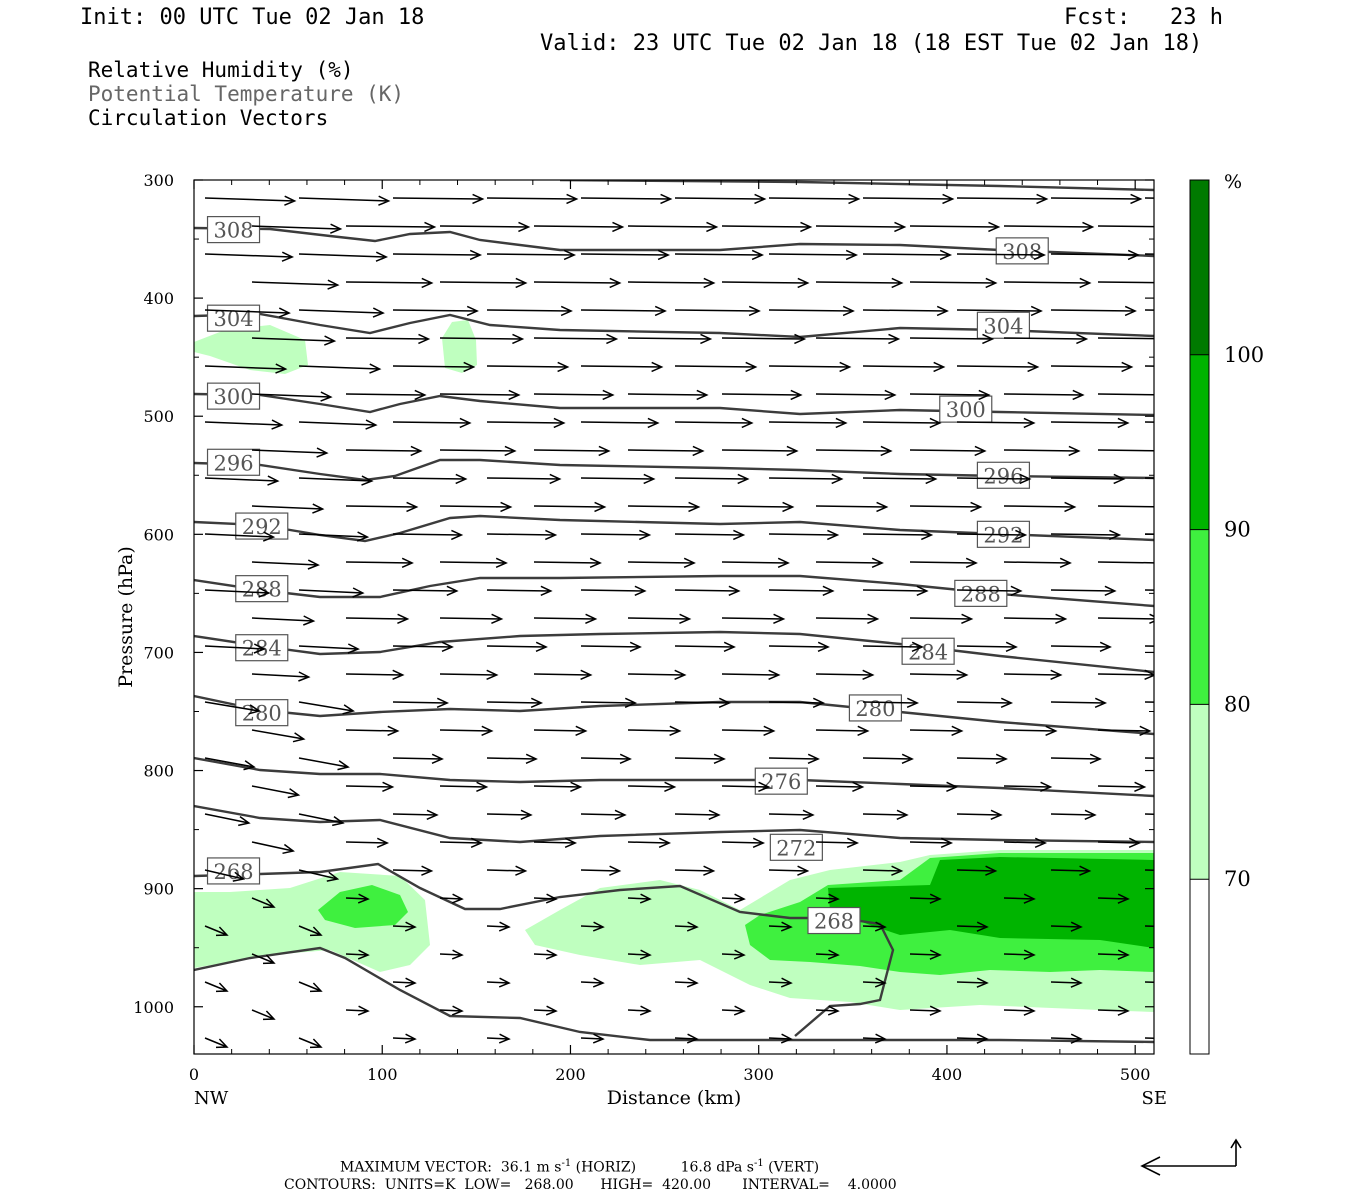 Image resolution: width=1350 pixels, height=1200 pixels. What do you see at coordinates (531, 1167) in the screenshot?
I see `horizontal-max-value: 36.1 m s` at bounding box center [531, 1167].